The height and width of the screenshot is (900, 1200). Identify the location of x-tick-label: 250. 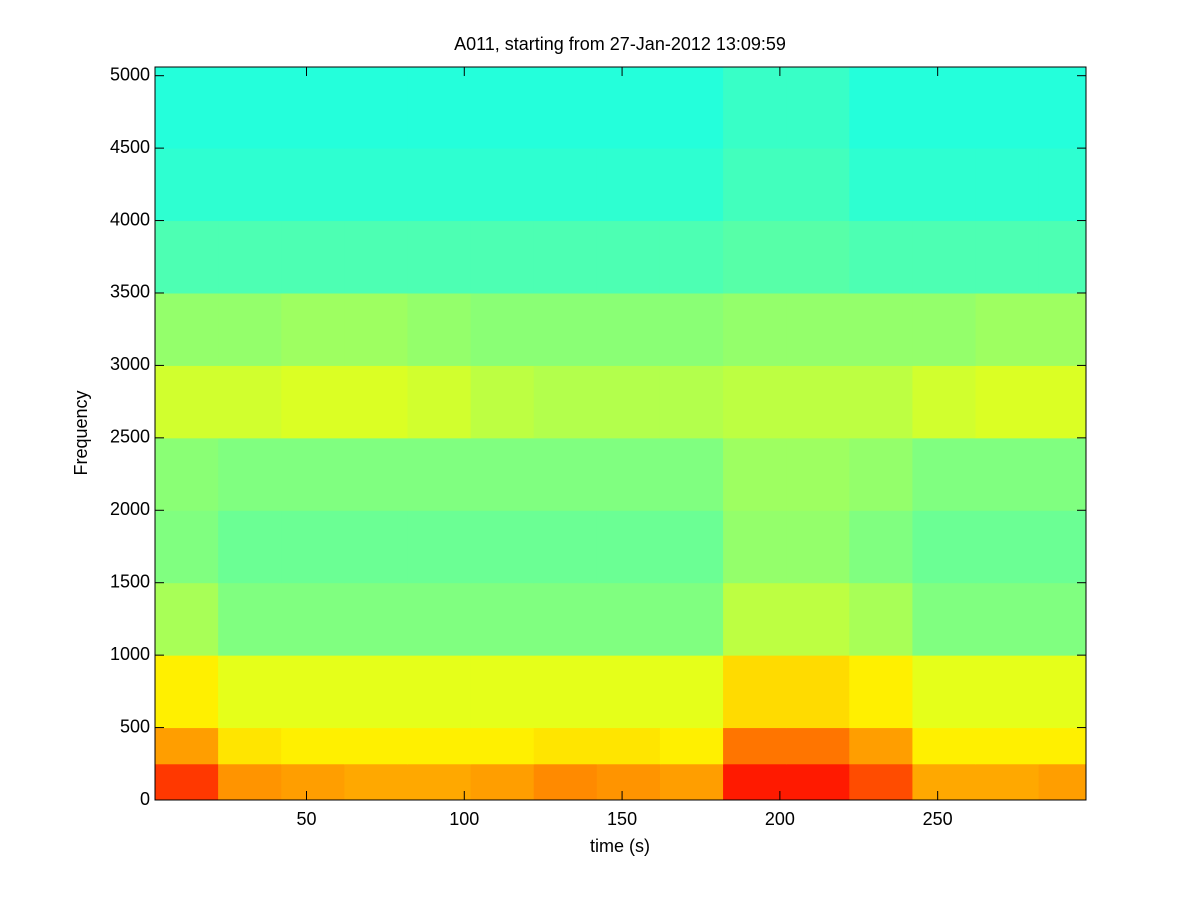
(938, 819).